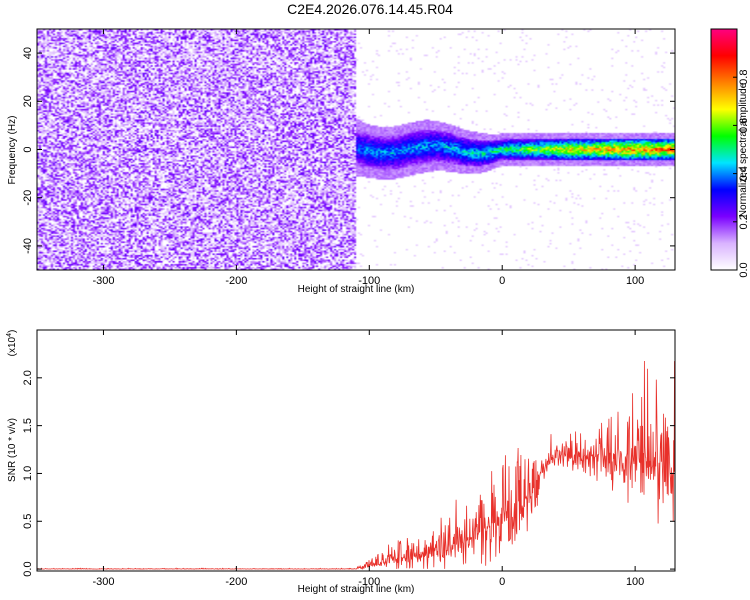  Describe the element at coordinates (744, 173) in the screenshot. I see `colorbar-tick-label: 0.4` at that location.